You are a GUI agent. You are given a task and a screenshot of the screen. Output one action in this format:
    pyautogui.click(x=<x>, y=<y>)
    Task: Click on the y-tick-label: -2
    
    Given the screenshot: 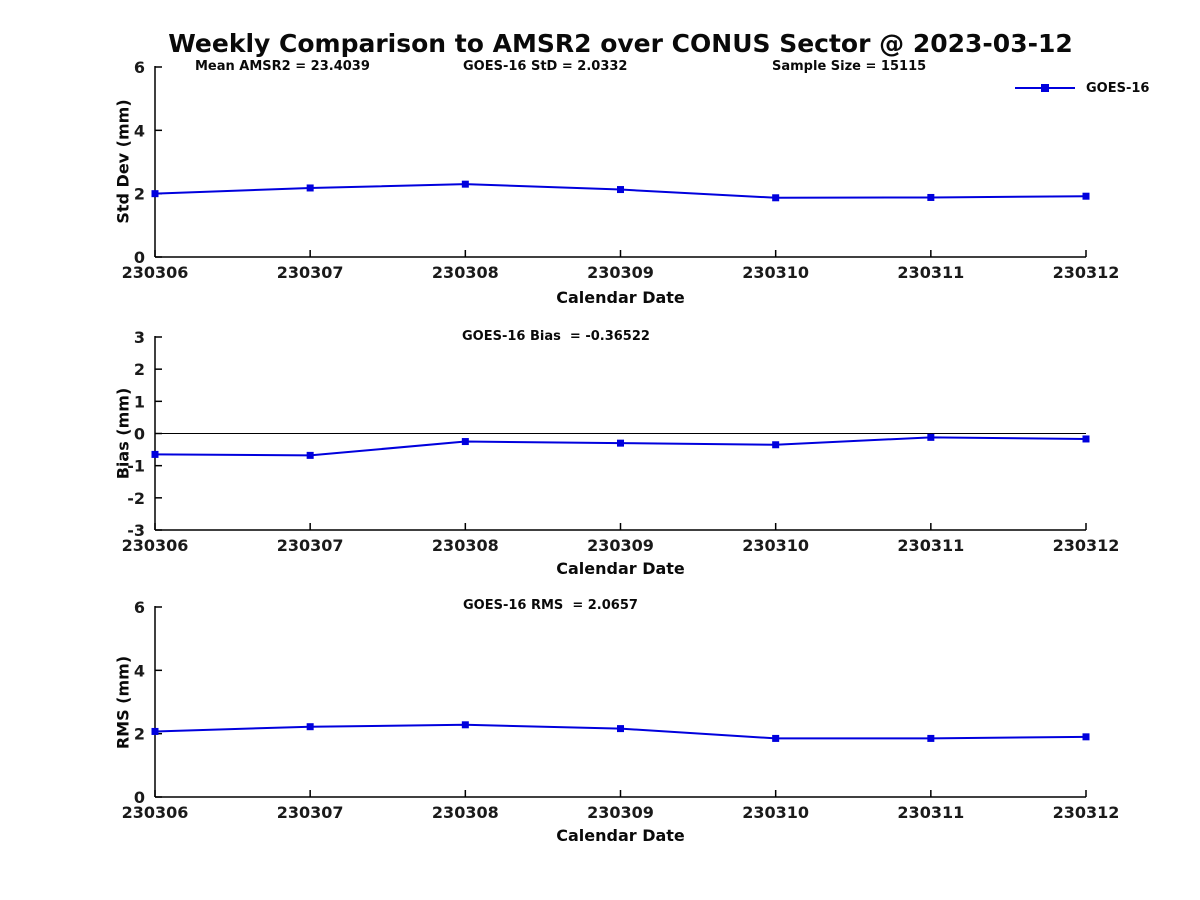 What is the action you would take?
    pyautogui.click(x=136, y=498)
    